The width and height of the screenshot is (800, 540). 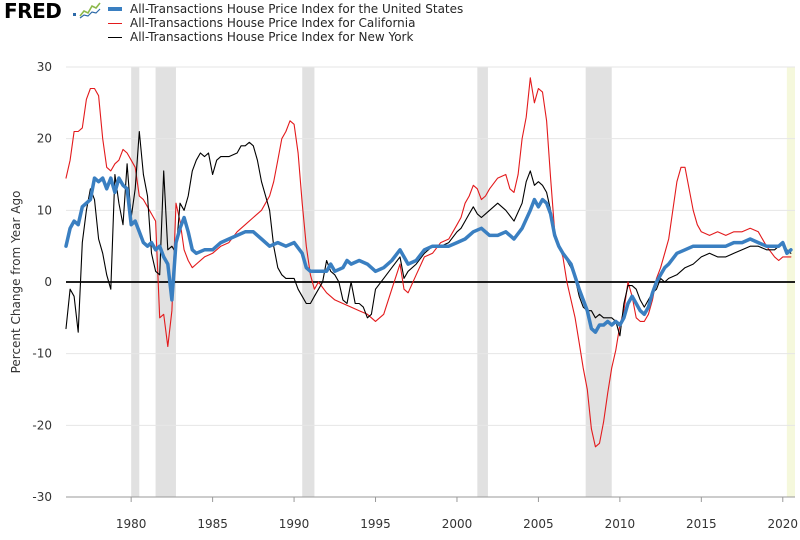 I want to click on y-tick-label: 10, so click(x=44, y=210).